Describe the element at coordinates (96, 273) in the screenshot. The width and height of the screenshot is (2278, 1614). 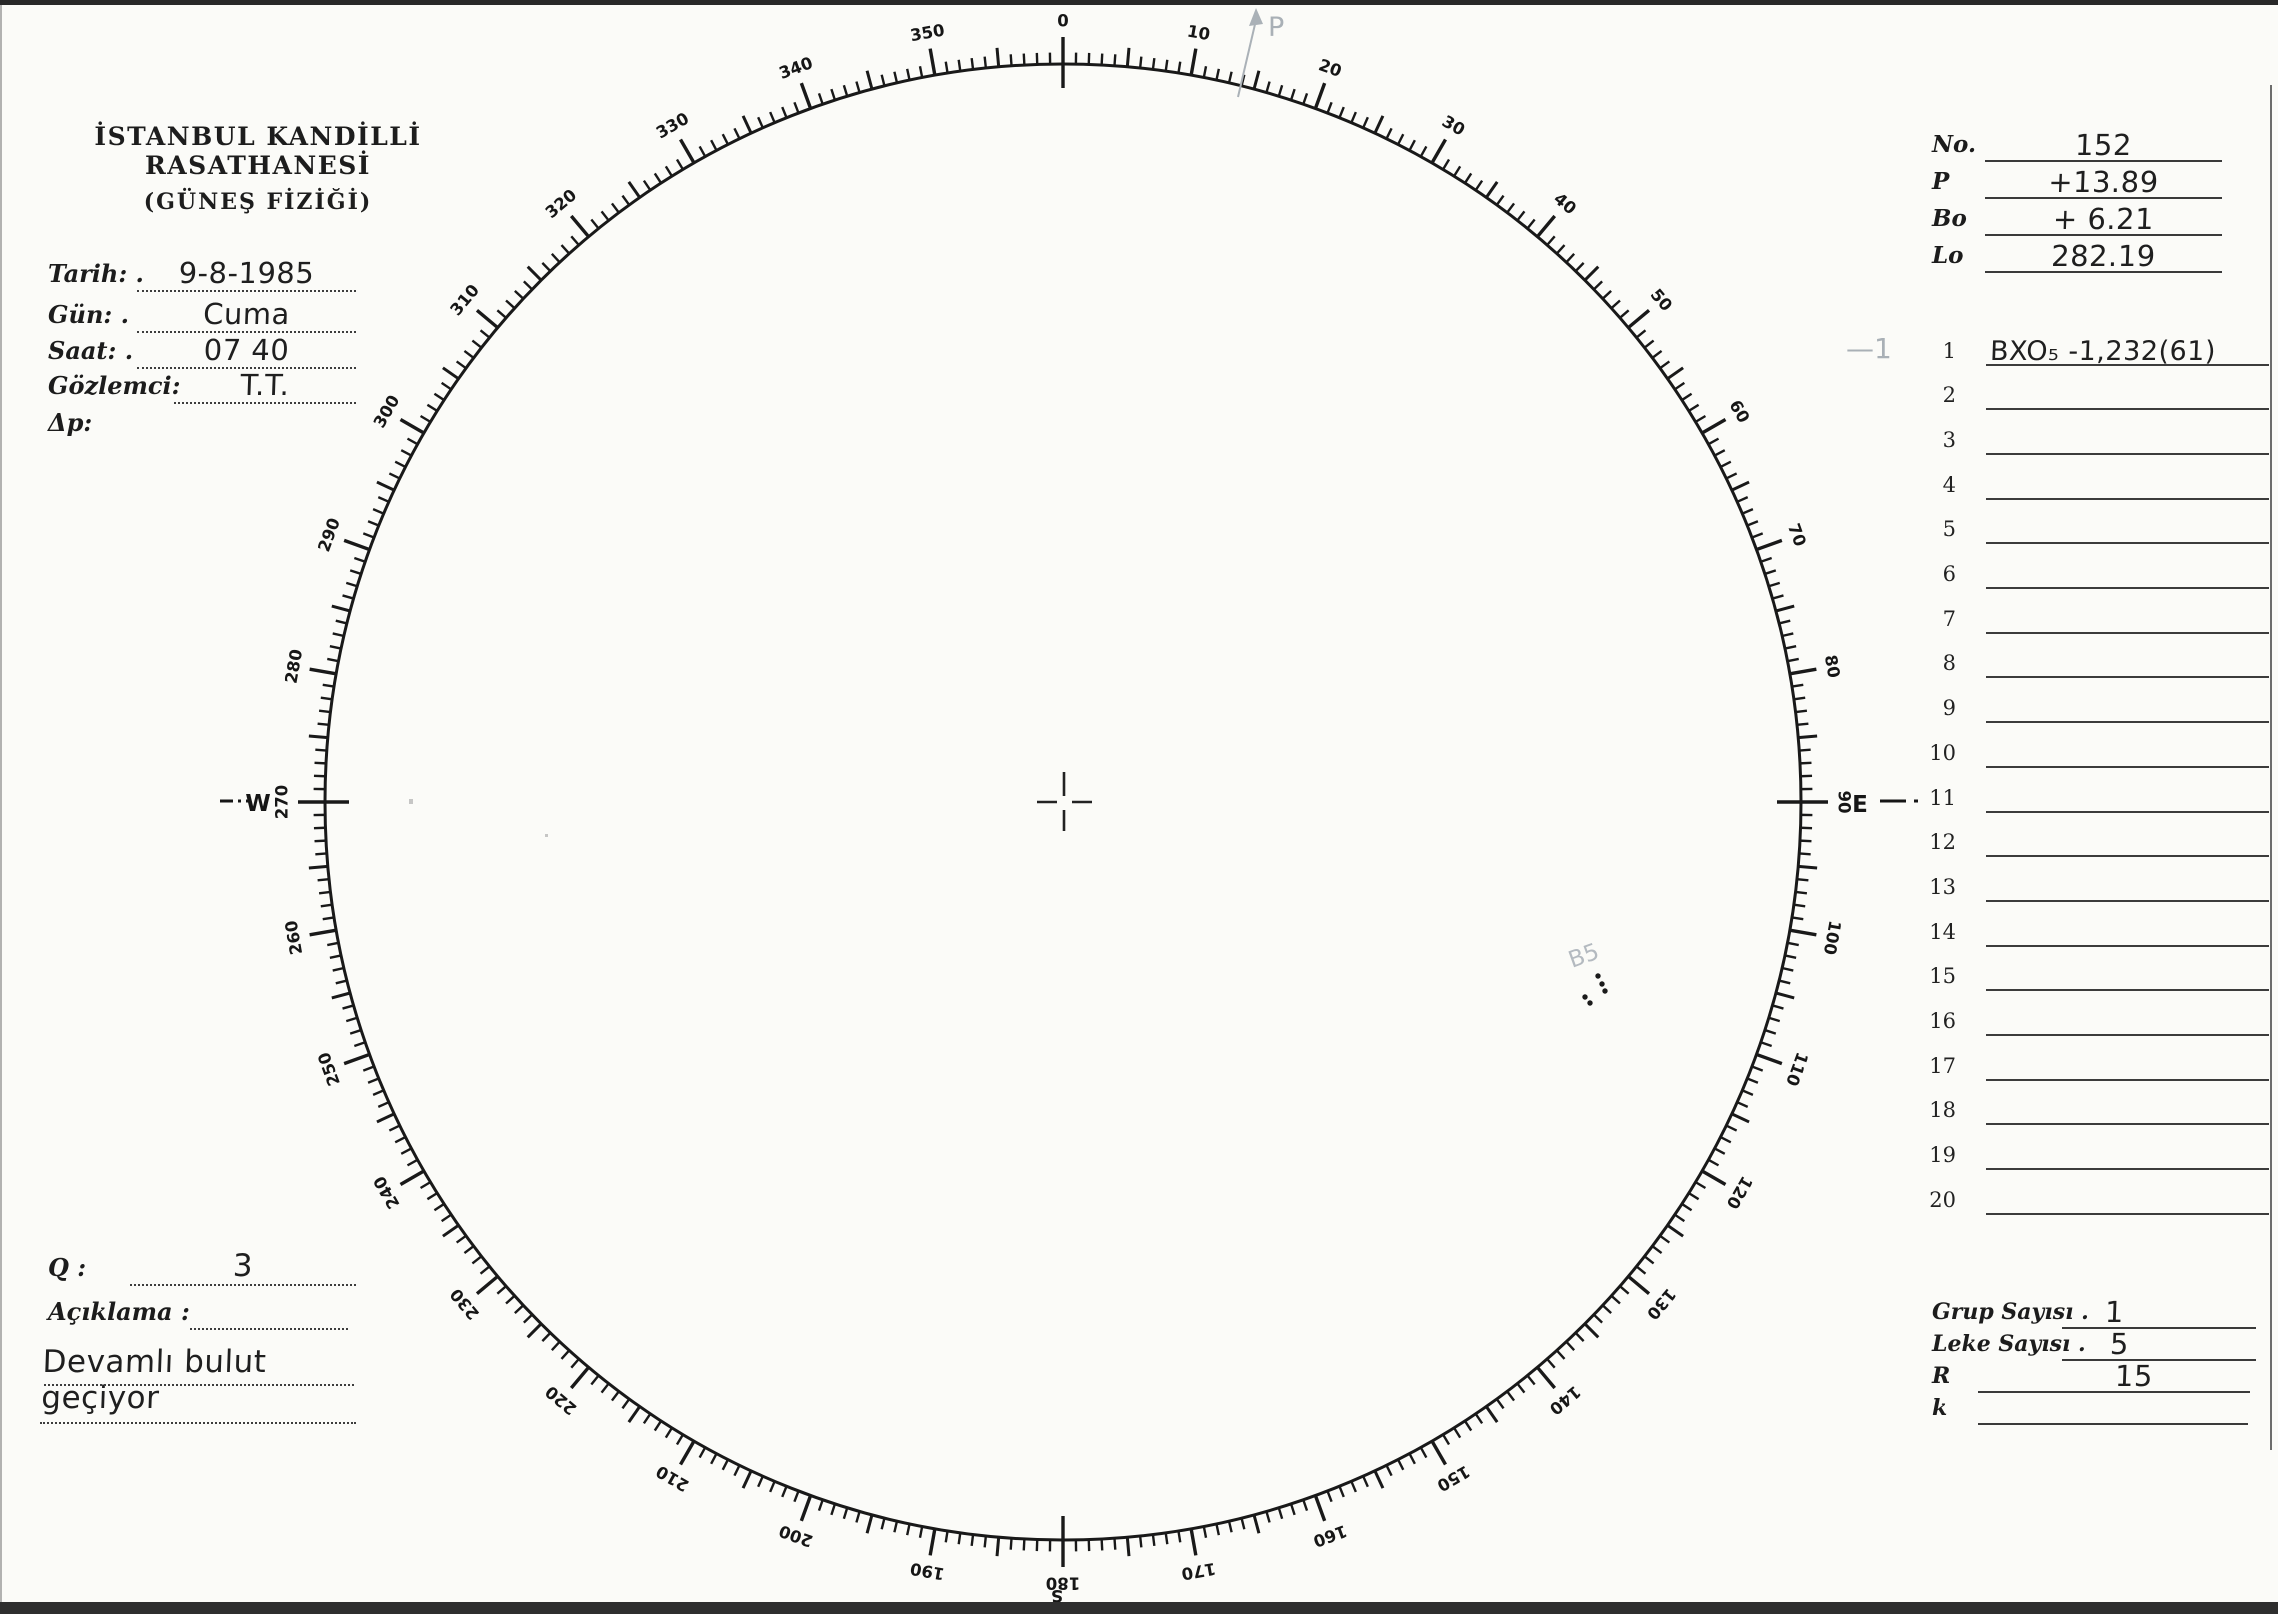
I see `tarih-label: Tarih: .` at that location.